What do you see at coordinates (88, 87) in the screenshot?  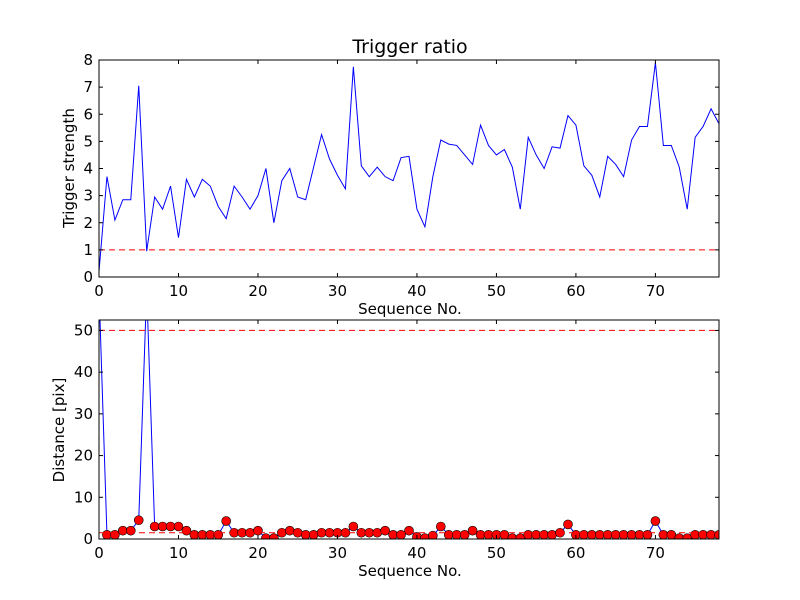 I see `y-tick-label: 7` at bounding box center [88, 87].